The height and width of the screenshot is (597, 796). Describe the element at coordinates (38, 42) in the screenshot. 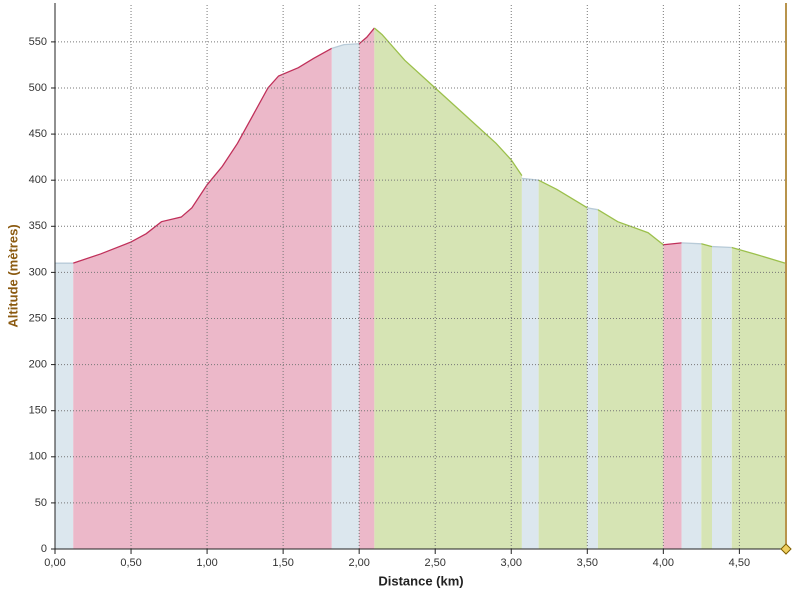

I see `y-tick-label: 550` at that location.